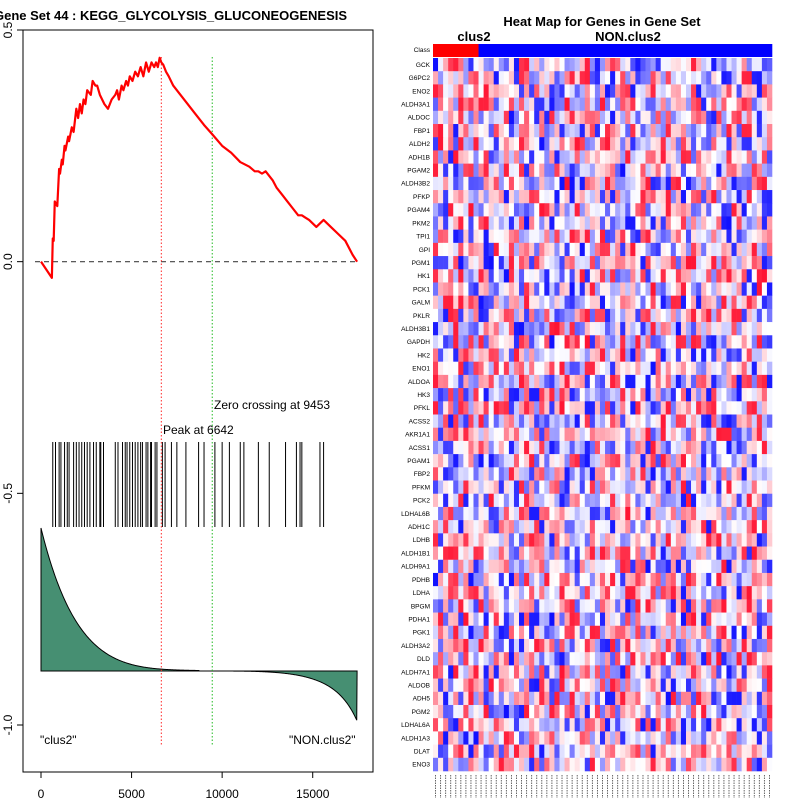 The height and width of the screenshot is (805, 800). What do you see at coordinates (8, 29) in the screenshot?
I see `y-tick-label: 0.5` at bounding box center [8, 29].